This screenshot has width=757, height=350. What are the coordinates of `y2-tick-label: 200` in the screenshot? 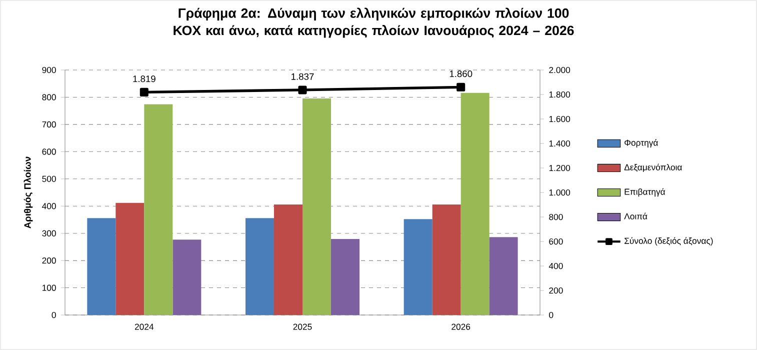 It's located at (556, 290).